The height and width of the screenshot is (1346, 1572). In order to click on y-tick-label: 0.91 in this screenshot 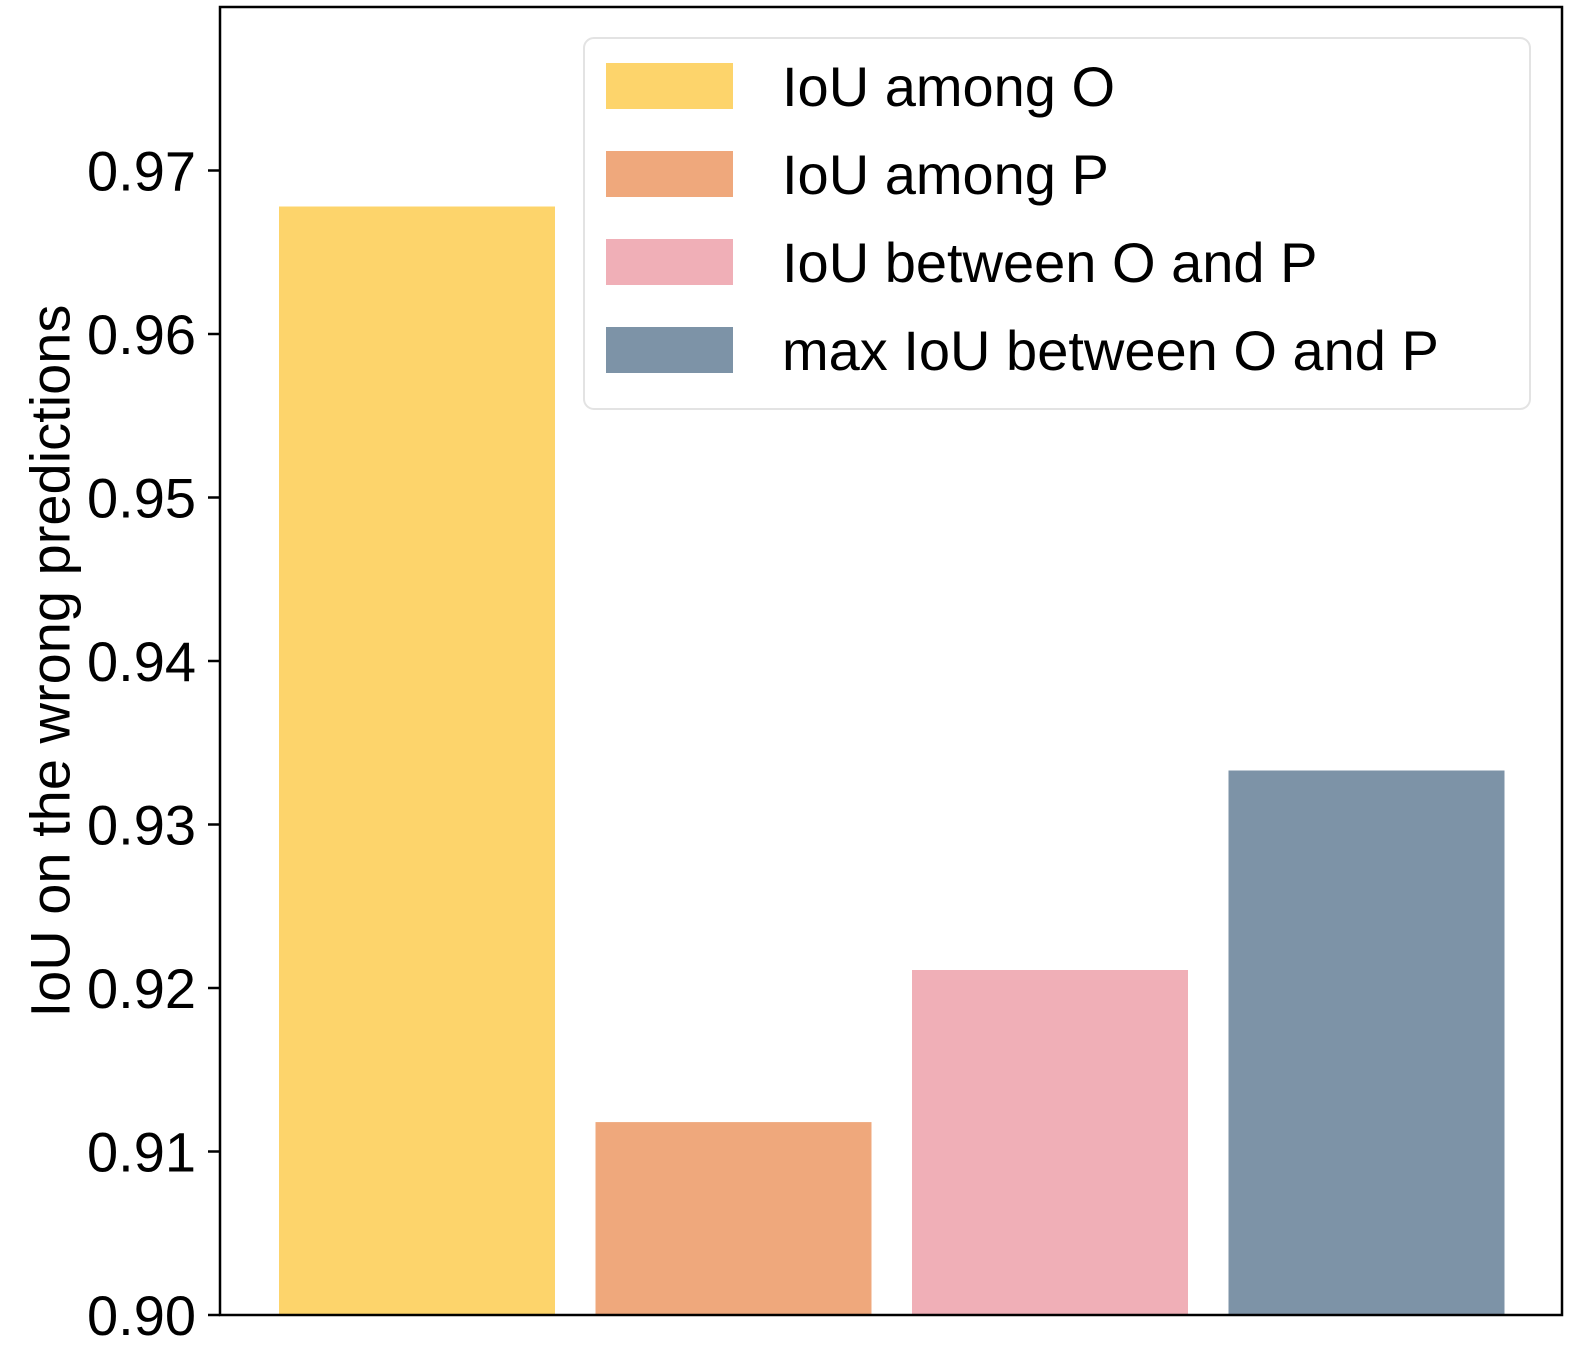, I will do `click(141, 1152)`.